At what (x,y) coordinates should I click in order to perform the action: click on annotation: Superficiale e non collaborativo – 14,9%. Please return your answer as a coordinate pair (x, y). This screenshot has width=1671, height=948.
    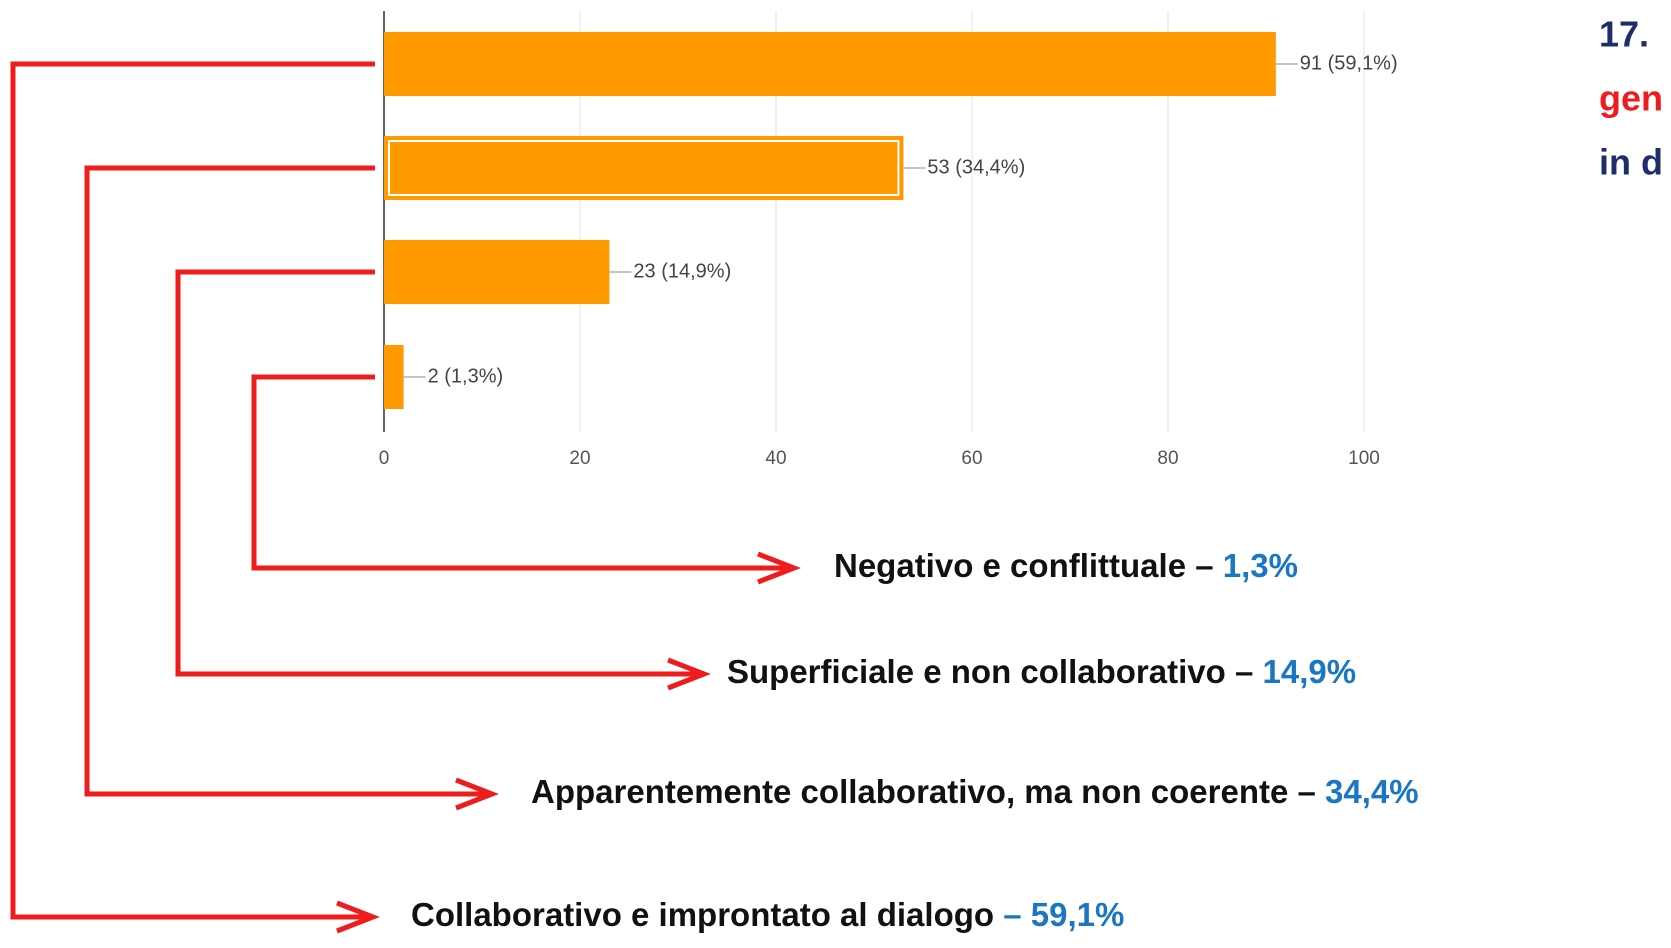
    Looking at the image, I should click on (1041, 671).